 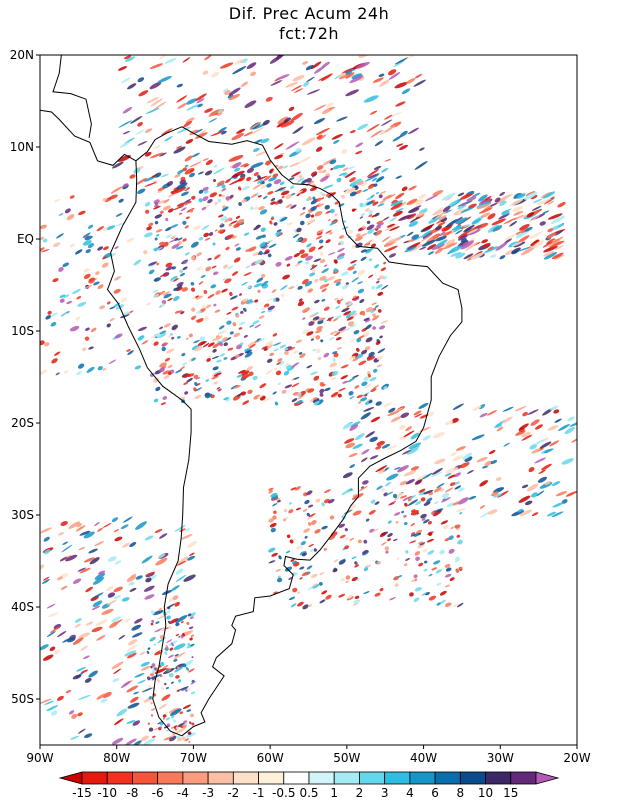 I want to click on colorbar-label: -1, so click(x=259, y=793).